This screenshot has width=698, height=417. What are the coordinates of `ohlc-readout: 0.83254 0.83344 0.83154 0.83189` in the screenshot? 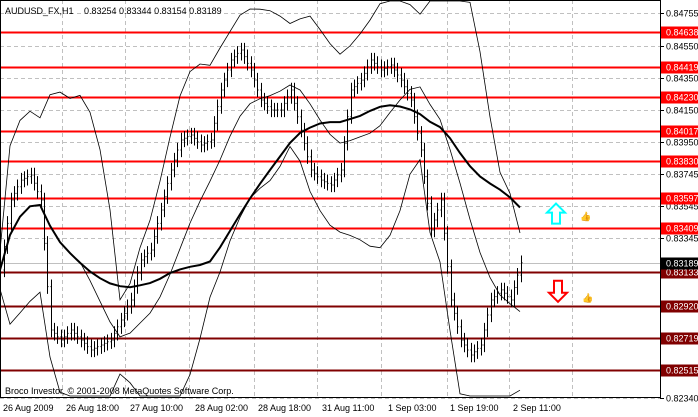 It's located at (153, 11).